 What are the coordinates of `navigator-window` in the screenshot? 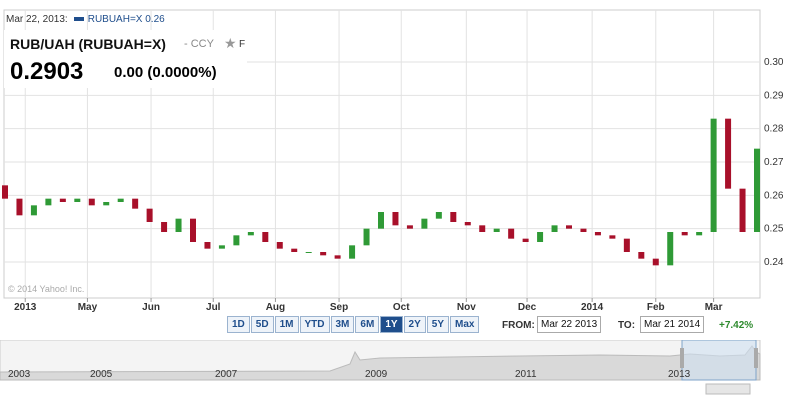 It's located at (719, 360).